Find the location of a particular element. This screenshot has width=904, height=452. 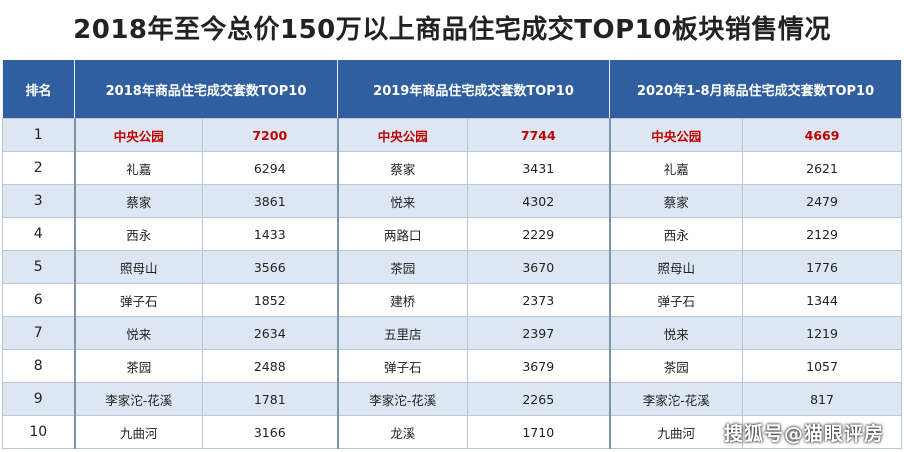

value-cell-2020: 1344 is located at coordinates (822, 300).